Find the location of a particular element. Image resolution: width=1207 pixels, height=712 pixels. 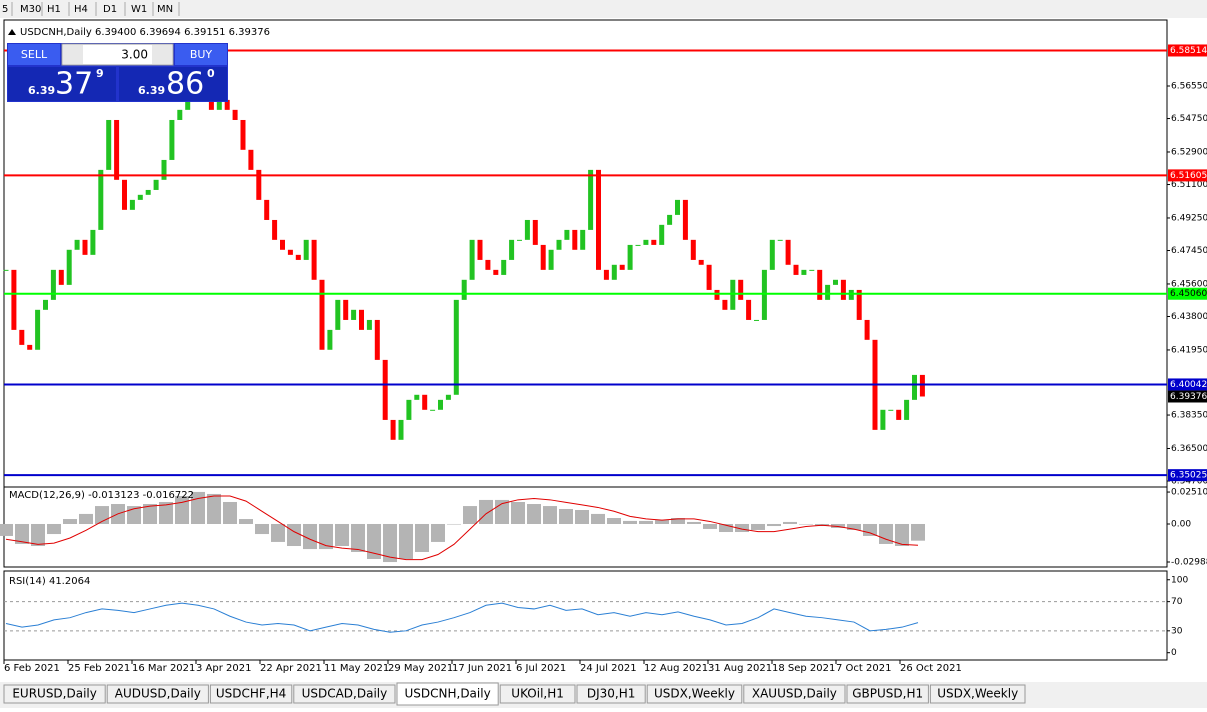

buy-label: BUY is located at coordinates (201, 54).